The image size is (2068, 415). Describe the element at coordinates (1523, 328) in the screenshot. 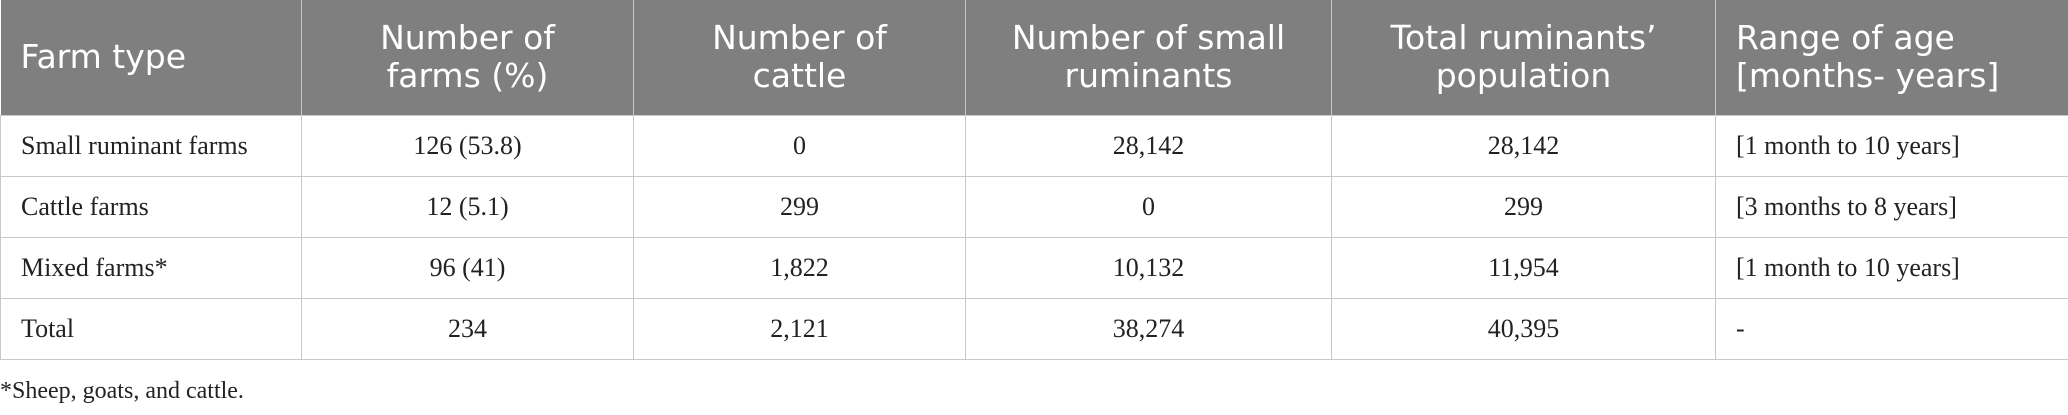

I see `table-cell: 40,395` at that location.